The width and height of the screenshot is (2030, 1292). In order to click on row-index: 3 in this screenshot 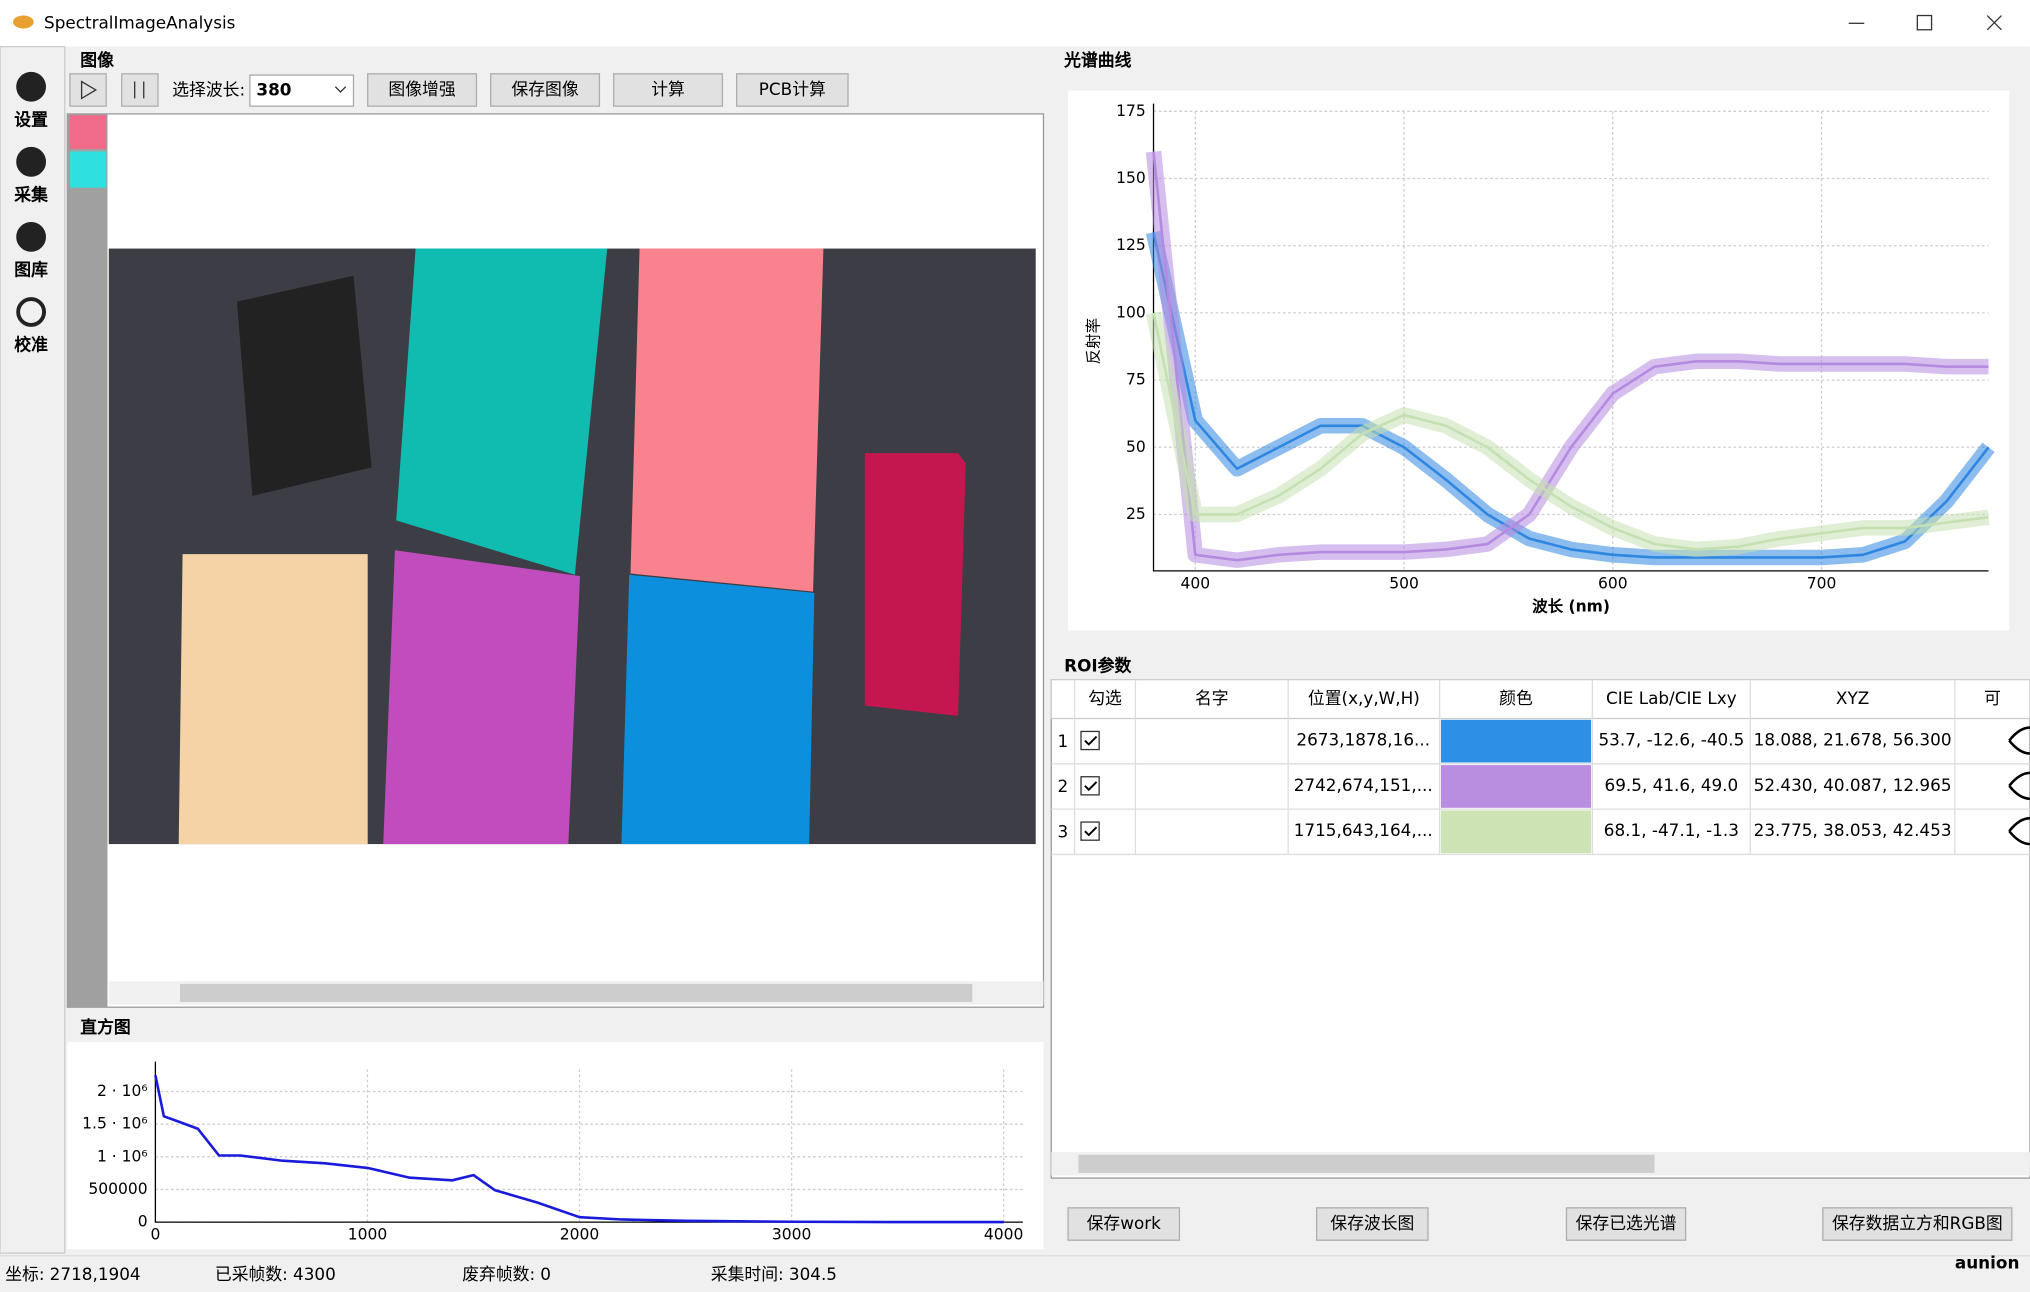, I will do `click(1063, 831)`.